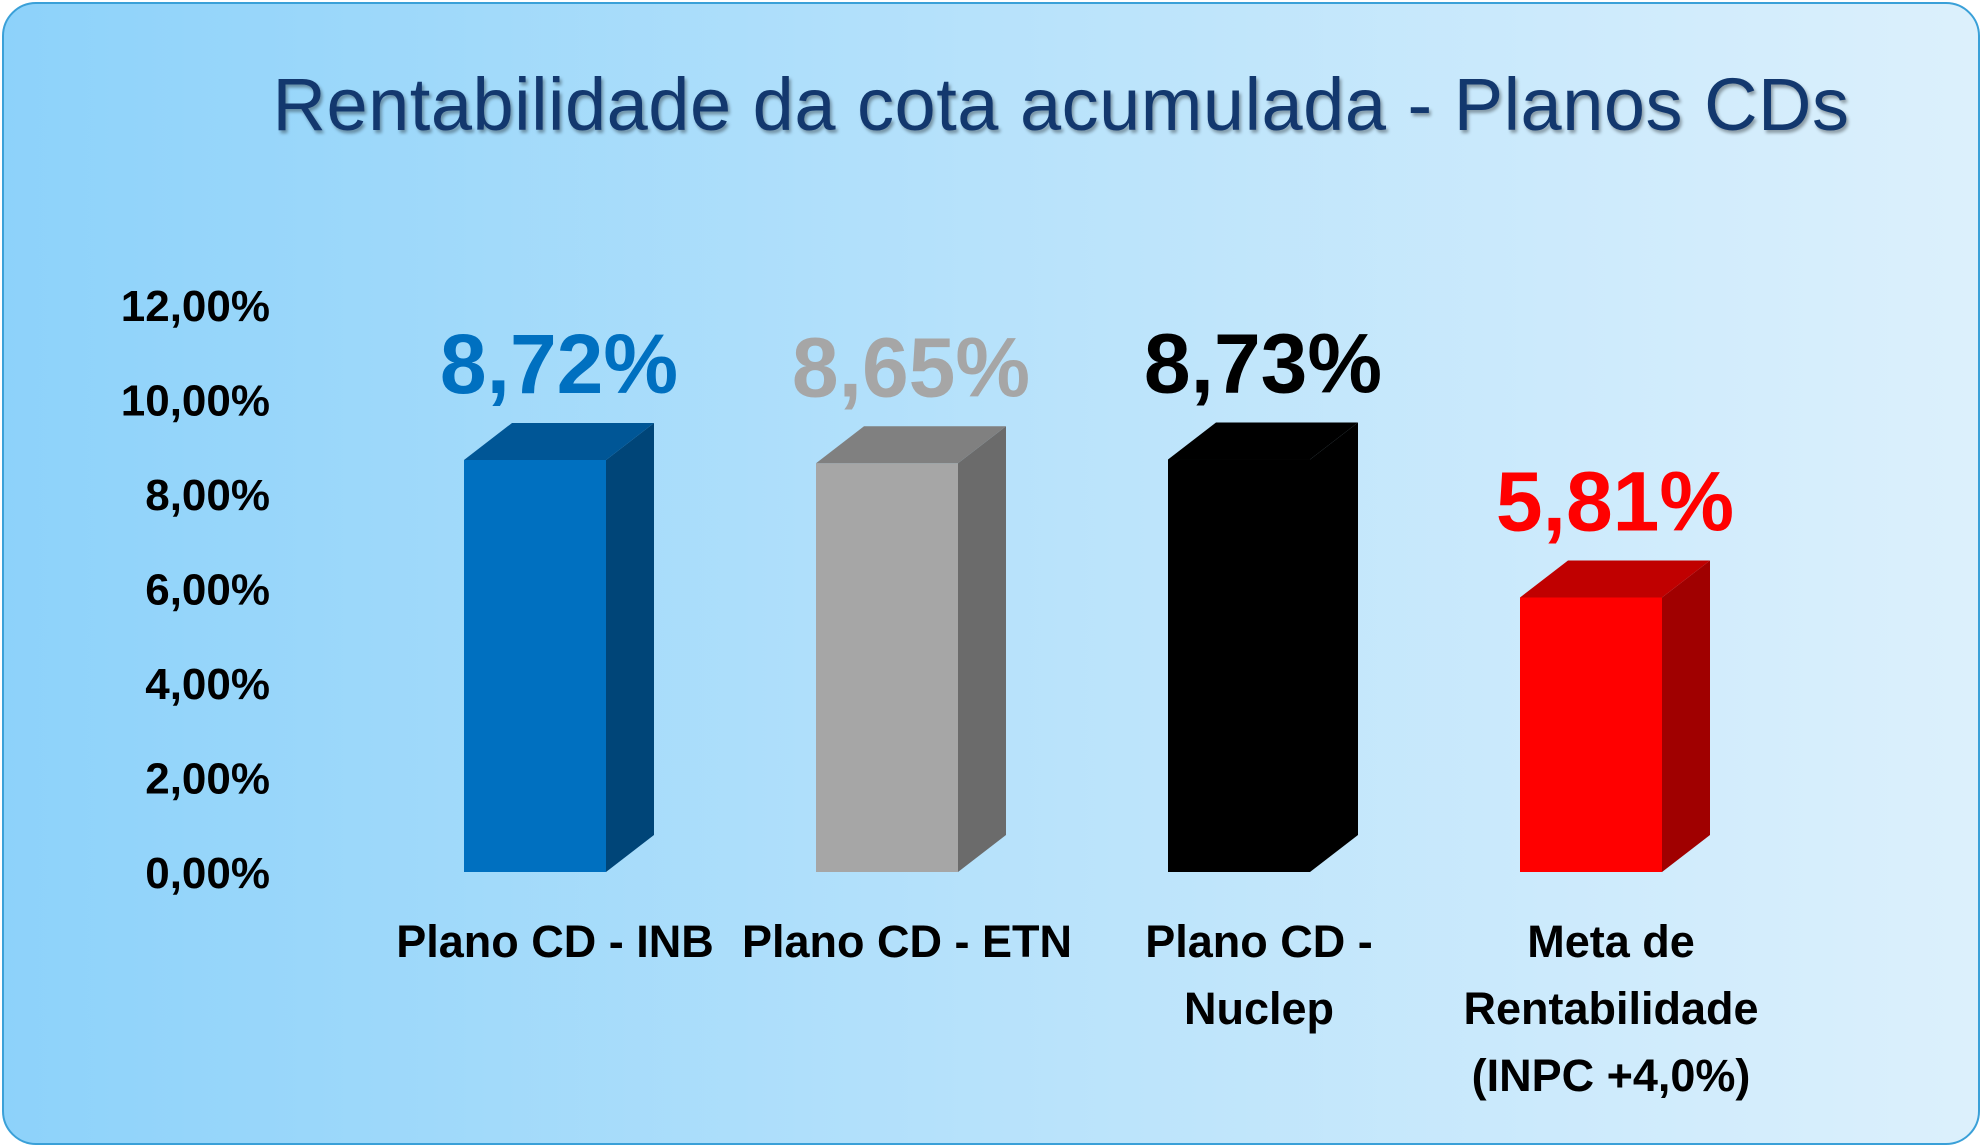 The height and width of the screenshot is (1147, 1982). What do you see at coordinates (207, 495) in the screenshot?
I see `y-tick-label: 8,00%` at bounding box center [207, 495].